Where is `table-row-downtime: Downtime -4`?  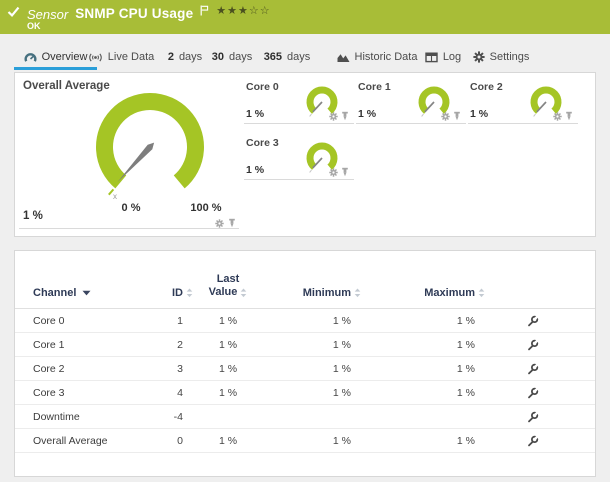
table-row-downtime: Downtime -4 is located at coordinates (305, 417).